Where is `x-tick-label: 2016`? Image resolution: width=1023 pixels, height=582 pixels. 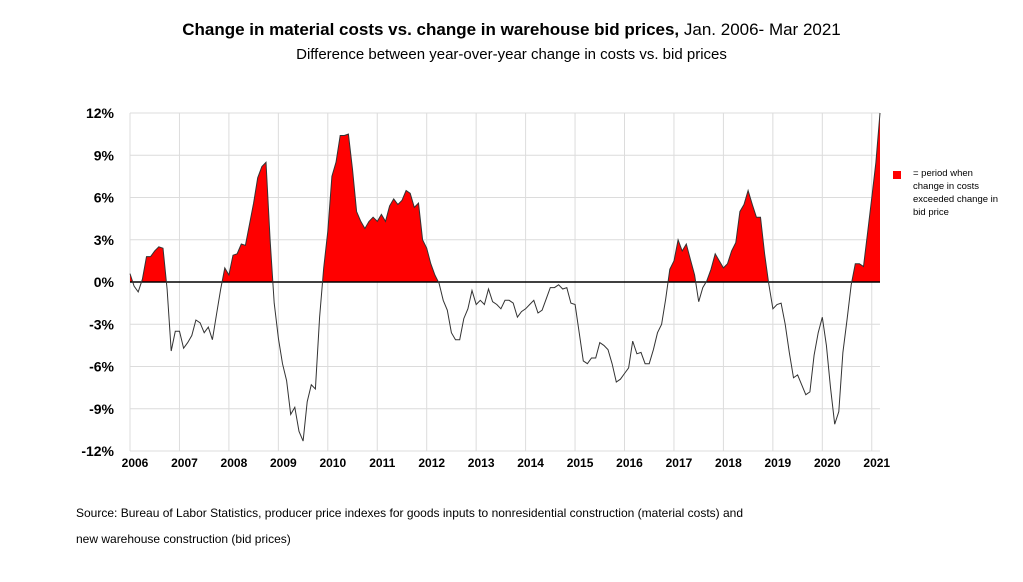
x-tick-label: 2016 is located at coordinates (629, 463).